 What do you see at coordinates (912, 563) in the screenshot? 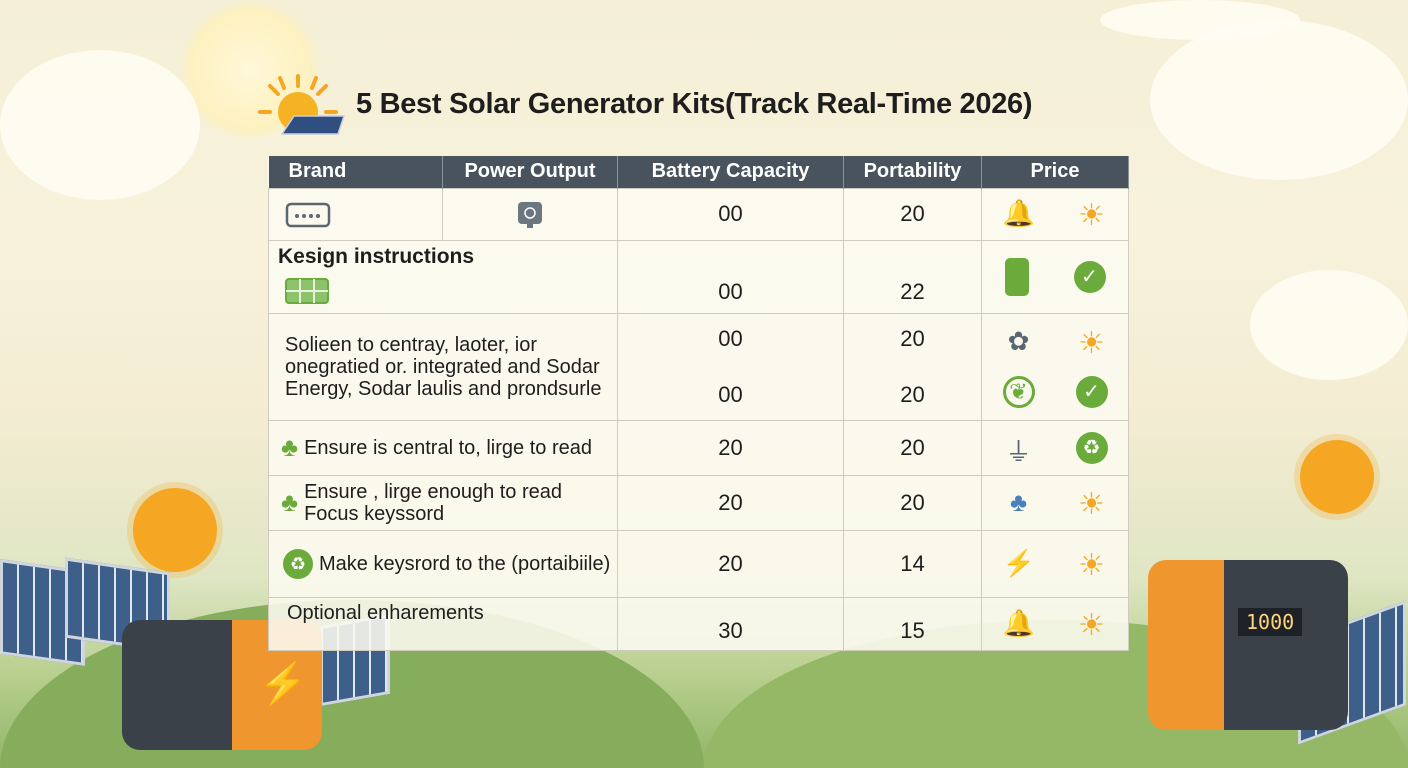
I see `portability-cell: 14` at bounding box center [912, 563].